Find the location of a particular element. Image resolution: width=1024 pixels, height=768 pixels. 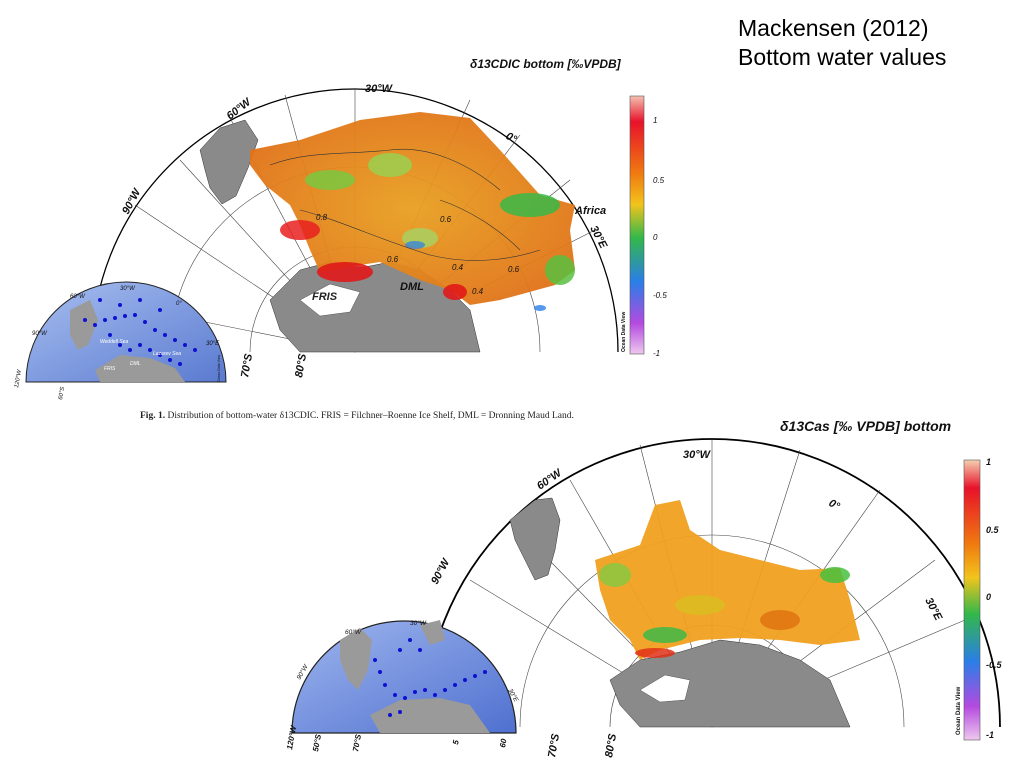

fig1-lat-label-80s: 80°S is located at coordinates (301, 365).